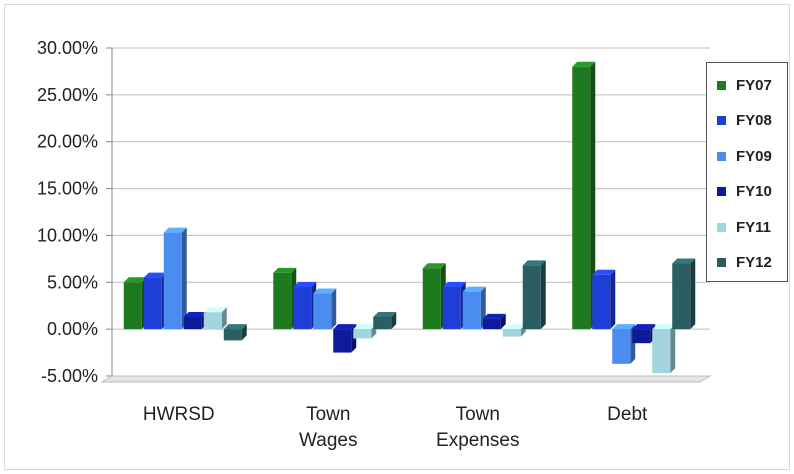 The image size is (794, 474). Describe the element at coordinates (328, 427) in the screenshot. I see `category-label: Town Wages` at that location.